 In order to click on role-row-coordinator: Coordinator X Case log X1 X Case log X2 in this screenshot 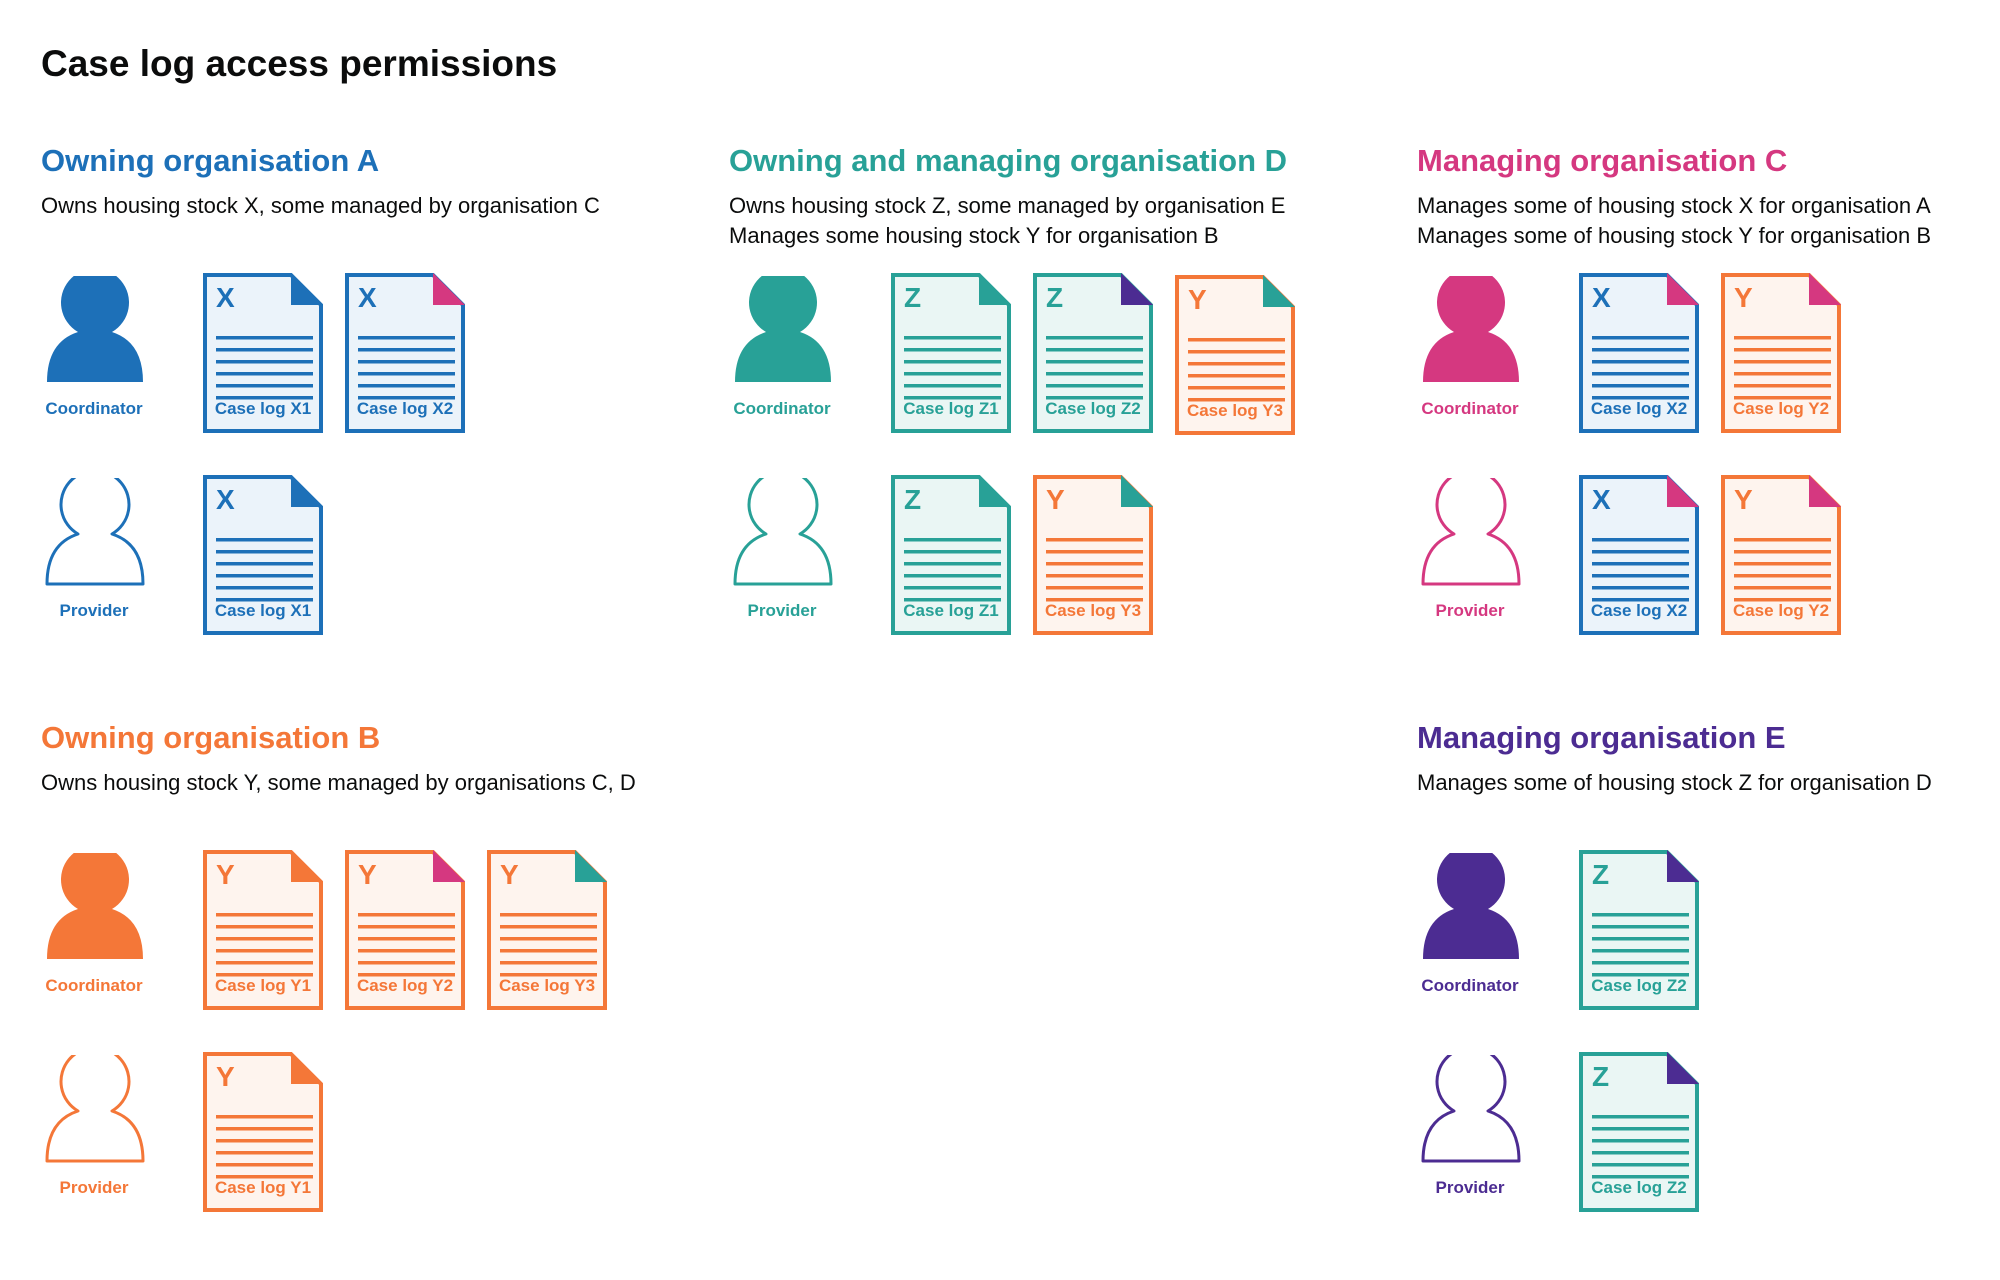, I will do `click(371, 358)`.